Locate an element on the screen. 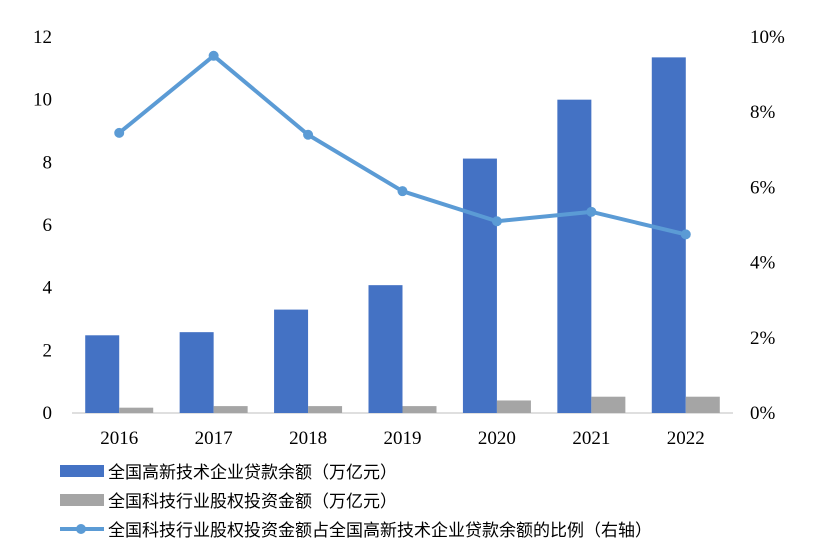 The image size is (818, 551). ratio-point-2016 is located at coordinates (119, 132).